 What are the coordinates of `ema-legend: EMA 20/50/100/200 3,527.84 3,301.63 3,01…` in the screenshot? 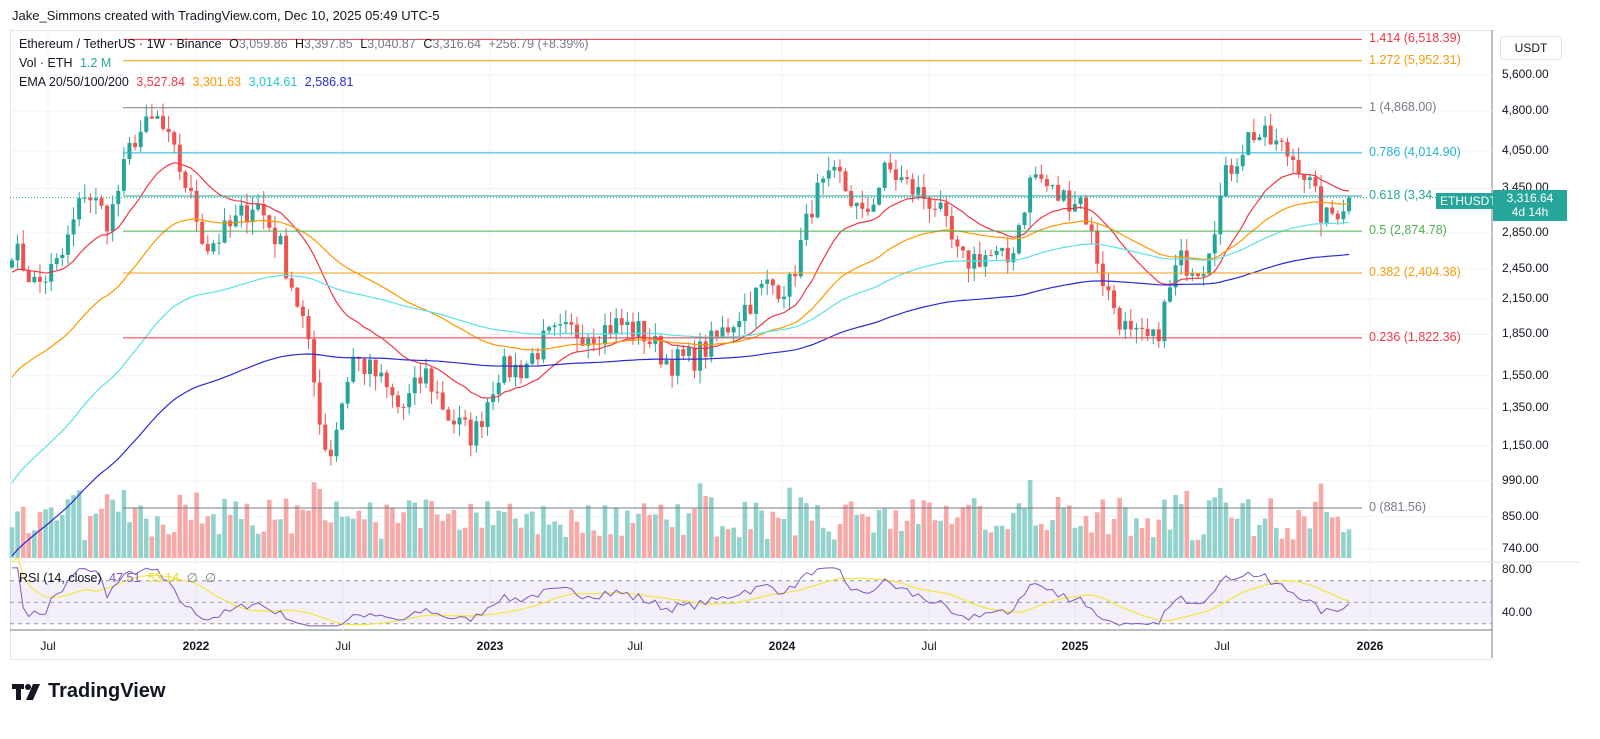 It's located at (188, 82).